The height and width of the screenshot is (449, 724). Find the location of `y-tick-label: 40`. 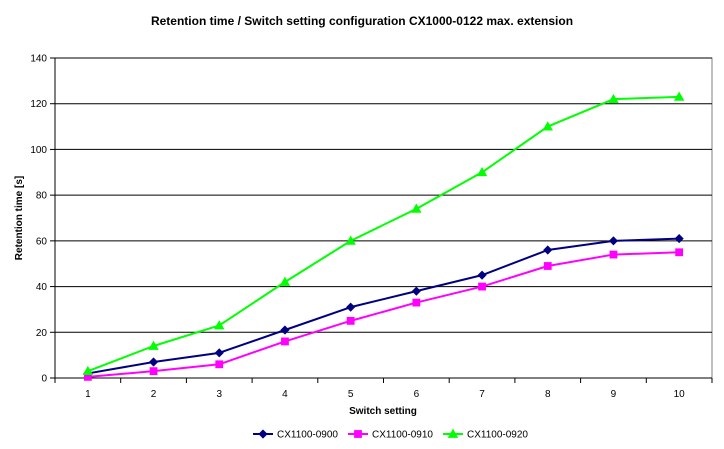

y-tick-label: 40 is located at coordinates (42, 287).